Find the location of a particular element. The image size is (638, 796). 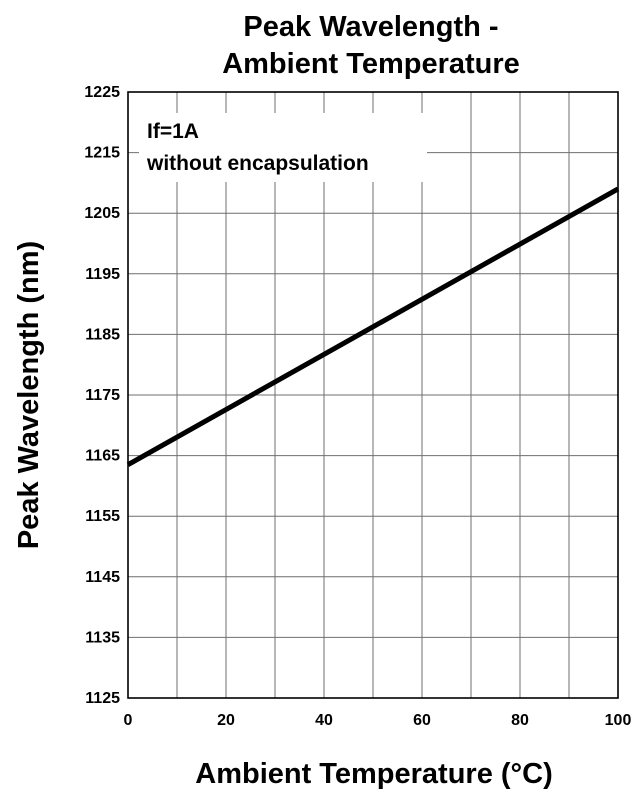

y-tick-label: 1125 is located at coordinates (102, 698).